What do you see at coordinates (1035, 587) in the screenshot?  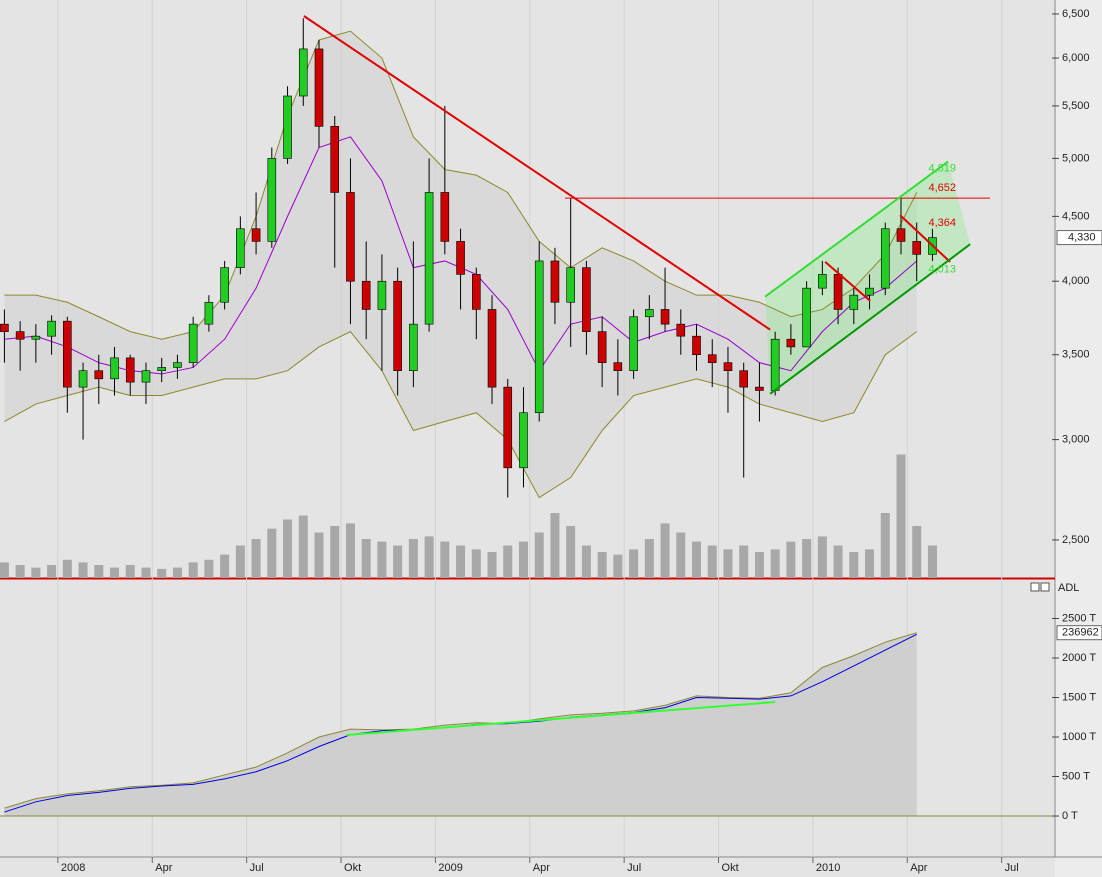 I see `panel-button` at bounding box center [1035, 587].